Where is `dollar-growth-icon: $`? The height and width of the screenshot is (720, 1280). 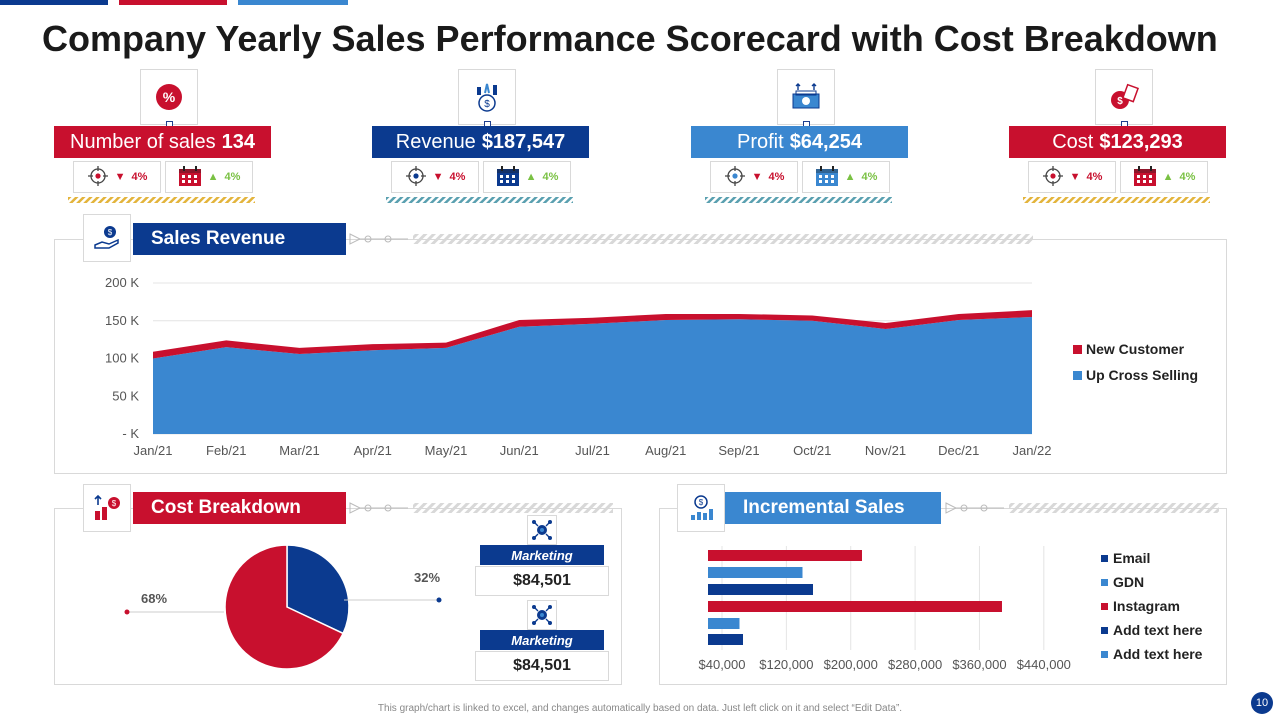
dollar-growth-icon: $ is located at coordinates (487, 98).